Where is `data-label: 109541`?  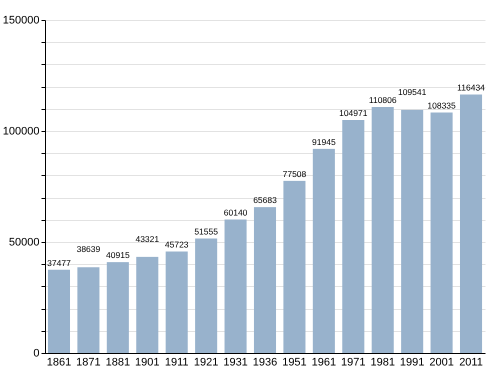 data-label: 109541 is located at coordinates (412, 91).